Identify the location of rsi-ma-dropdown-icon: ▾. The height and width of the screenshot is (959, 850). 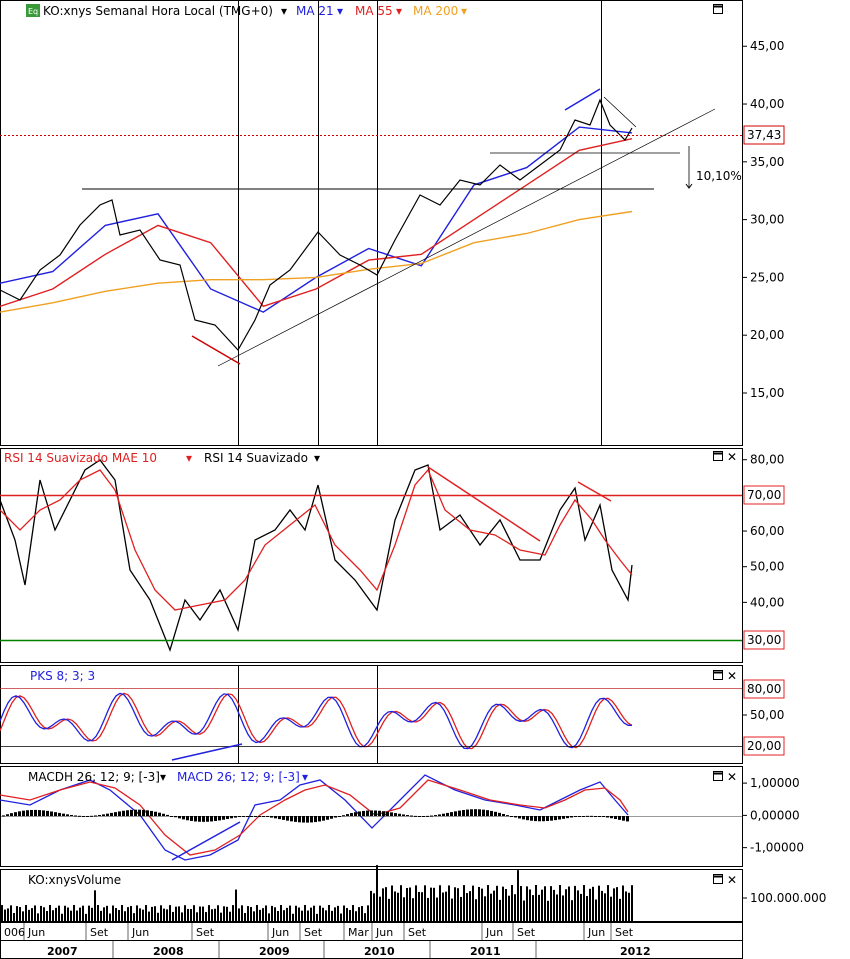
(189, 458).